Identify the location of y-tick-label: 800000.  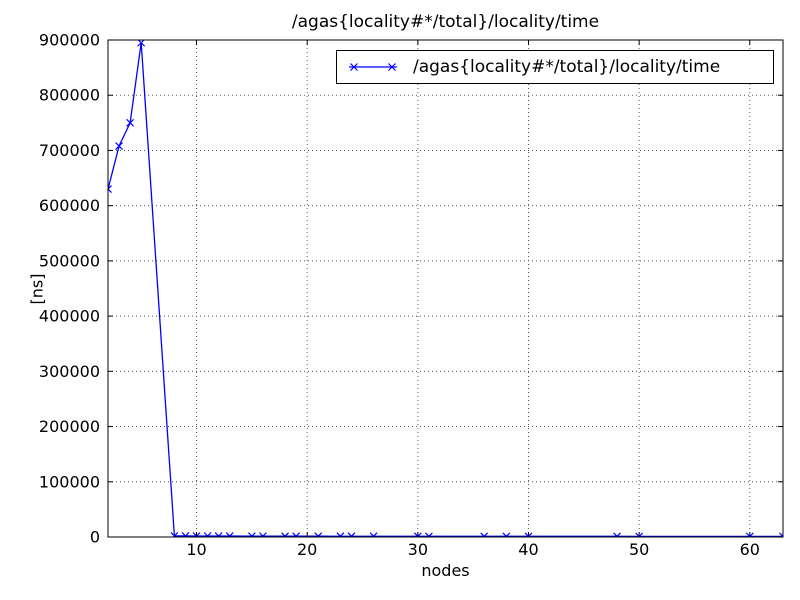
(69, 95).